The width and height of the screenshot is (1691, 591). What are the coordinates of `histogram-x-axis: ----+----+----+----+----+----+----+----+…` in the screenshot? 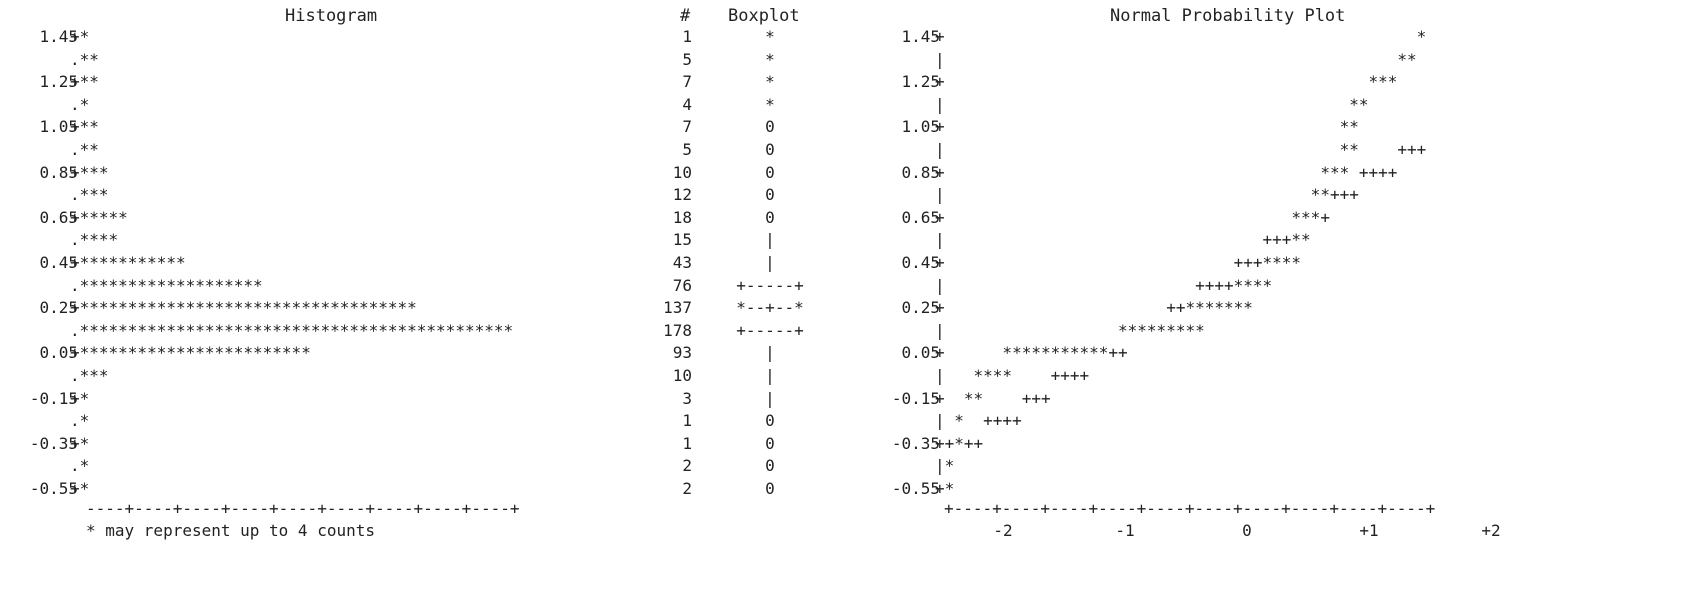 It's located at (303, 508).